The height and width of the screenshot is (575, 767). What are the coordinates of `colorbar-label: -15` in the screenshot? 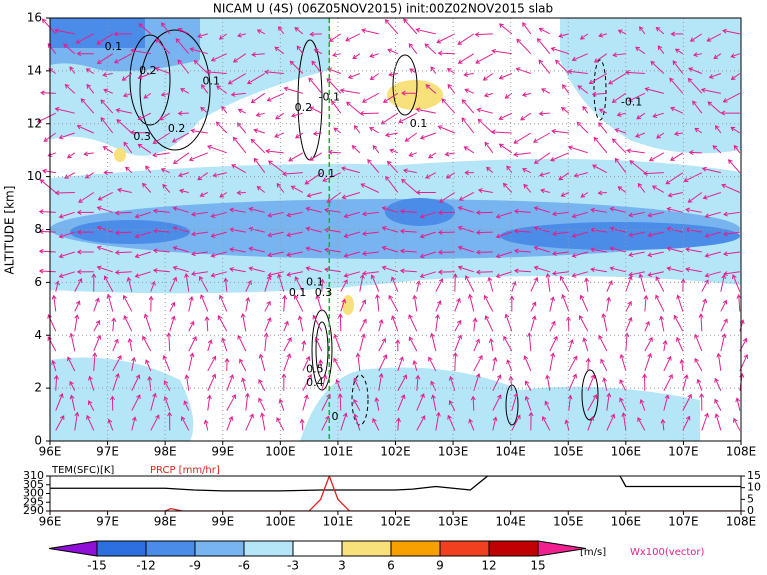 It's located at (97, 566).